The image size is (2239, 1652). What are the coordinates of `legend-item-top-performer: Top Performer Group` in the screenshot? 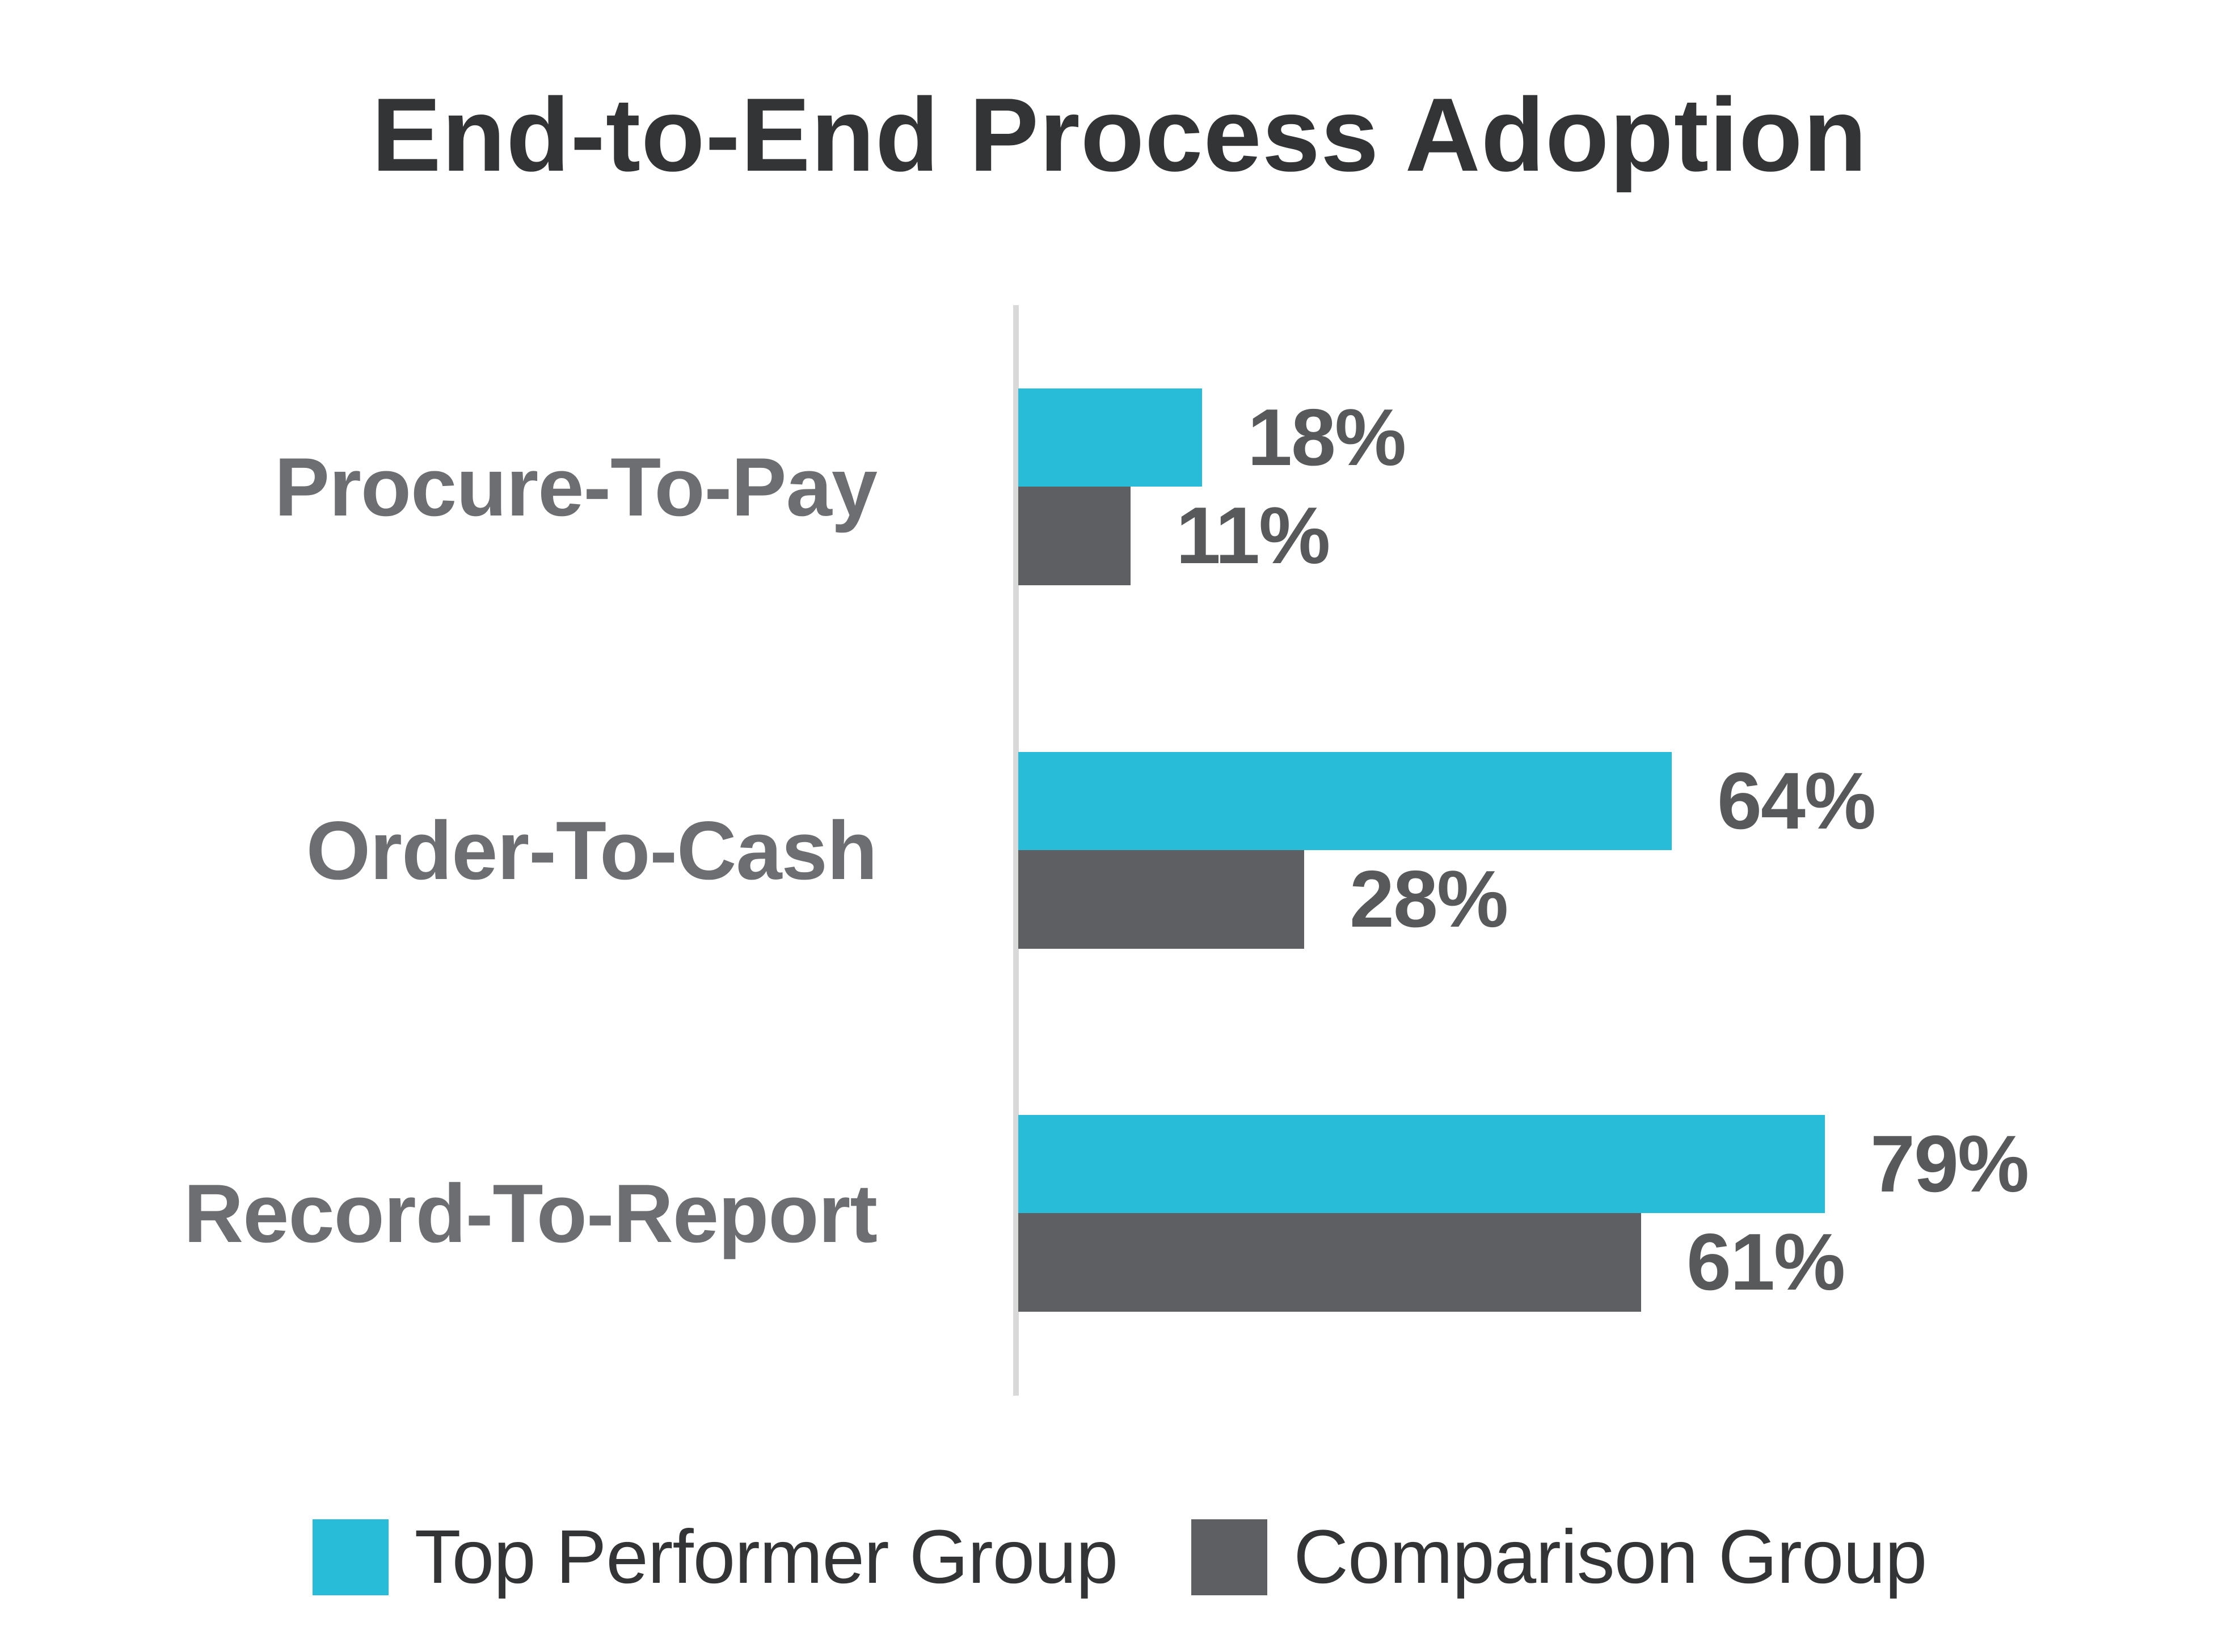 It's located at (715, 1557).